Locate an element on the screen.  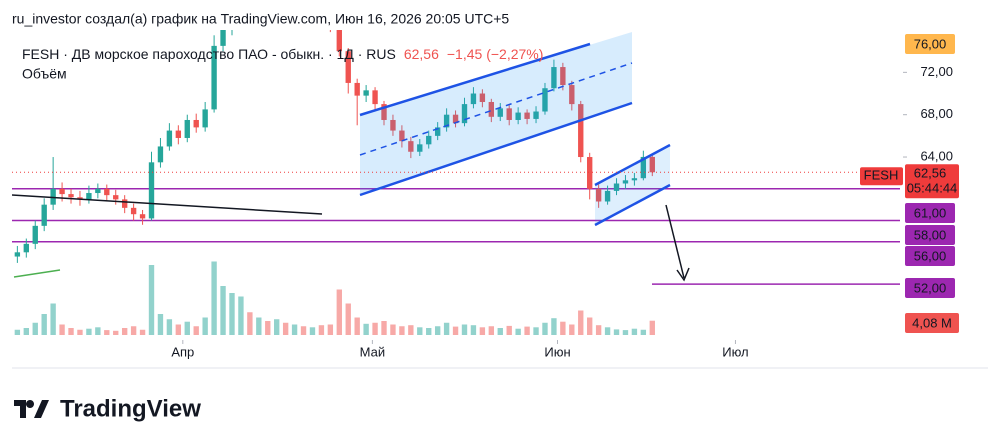
ticker-label: FESH is located at coordinates (881, 175).